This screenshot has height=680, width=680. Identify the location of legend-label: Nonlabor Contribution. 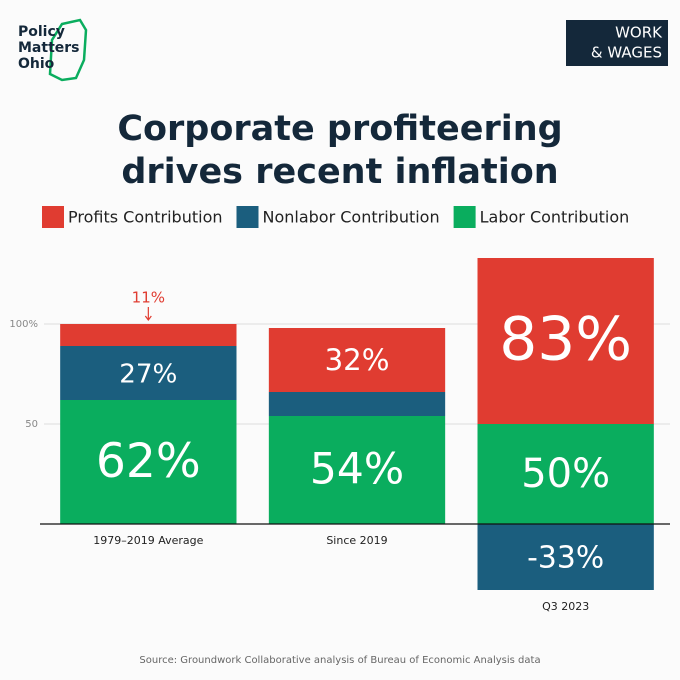
(351, 217).